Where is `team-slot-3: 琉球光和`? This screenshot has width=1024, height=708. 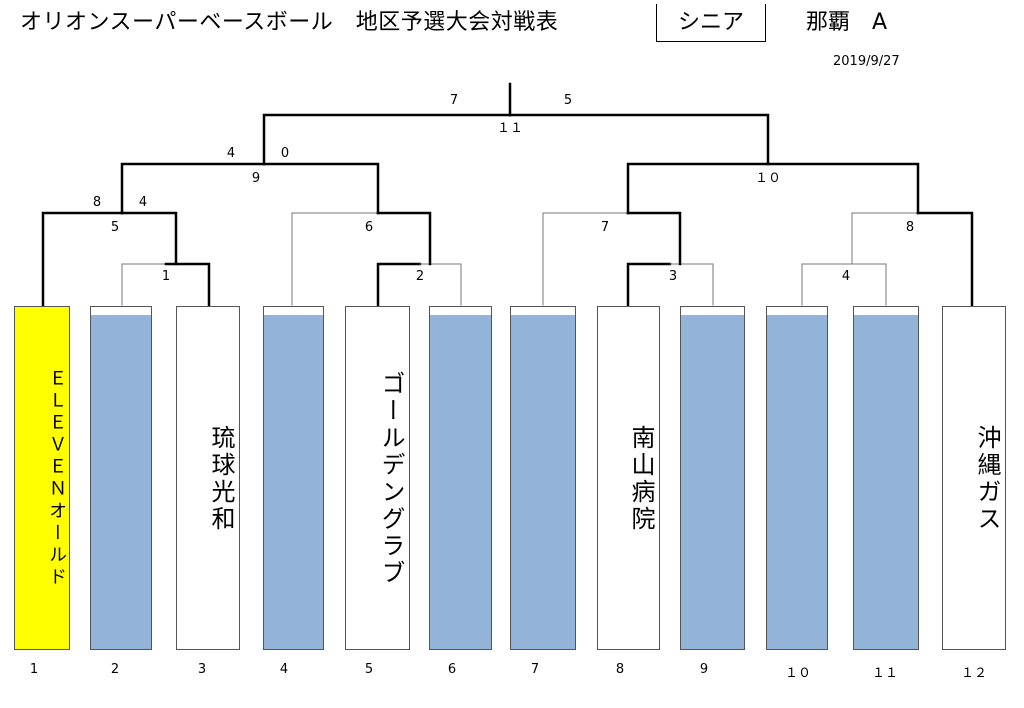
team-slot-3: 琉球光和 is located at coordinates (208, 478).